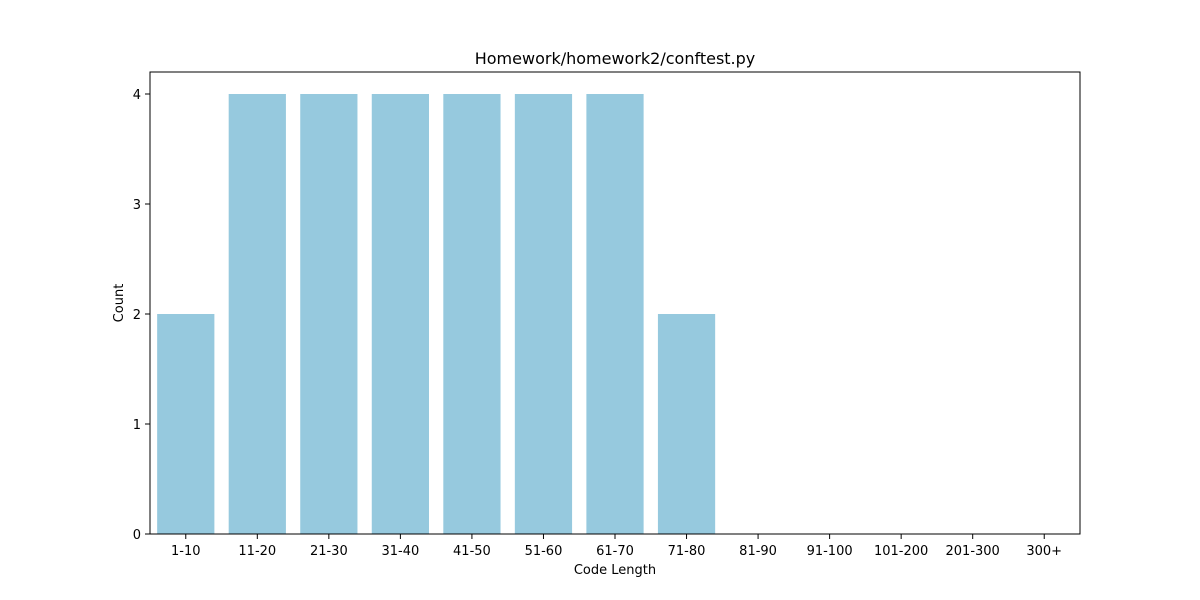 The width and height of the screenshot is (1200, 600). Describe the element at coordinates (186, 551) in the screenshot. I see `x-tick-label: 1-10` at that location.